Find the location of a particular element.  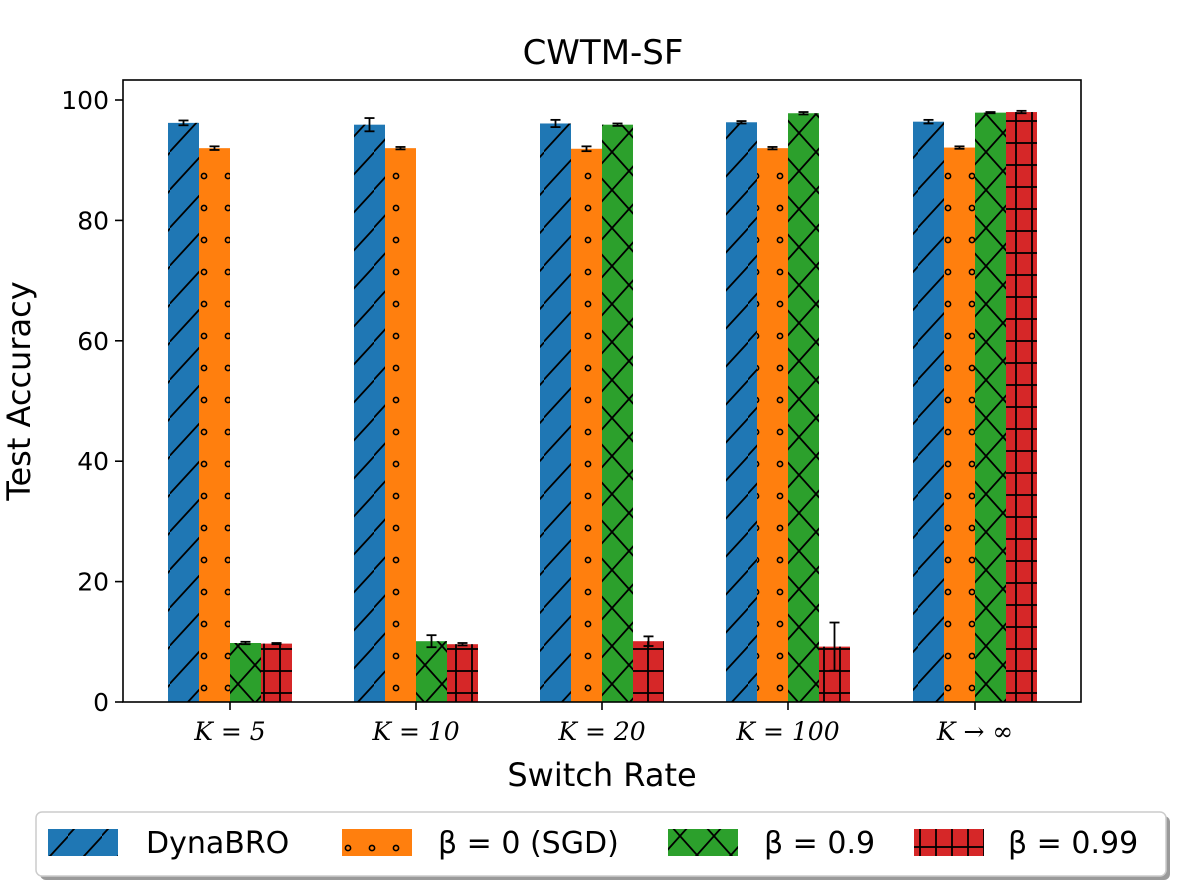

legend-label--0-99: β = 0.99 is located at coordinates (1073, 843).